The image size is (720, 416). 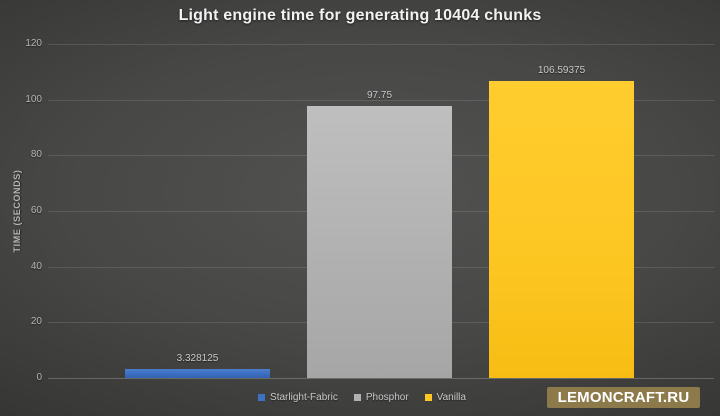 I want to click on y-tick-label-60: 60, so click(x=36, y=210).